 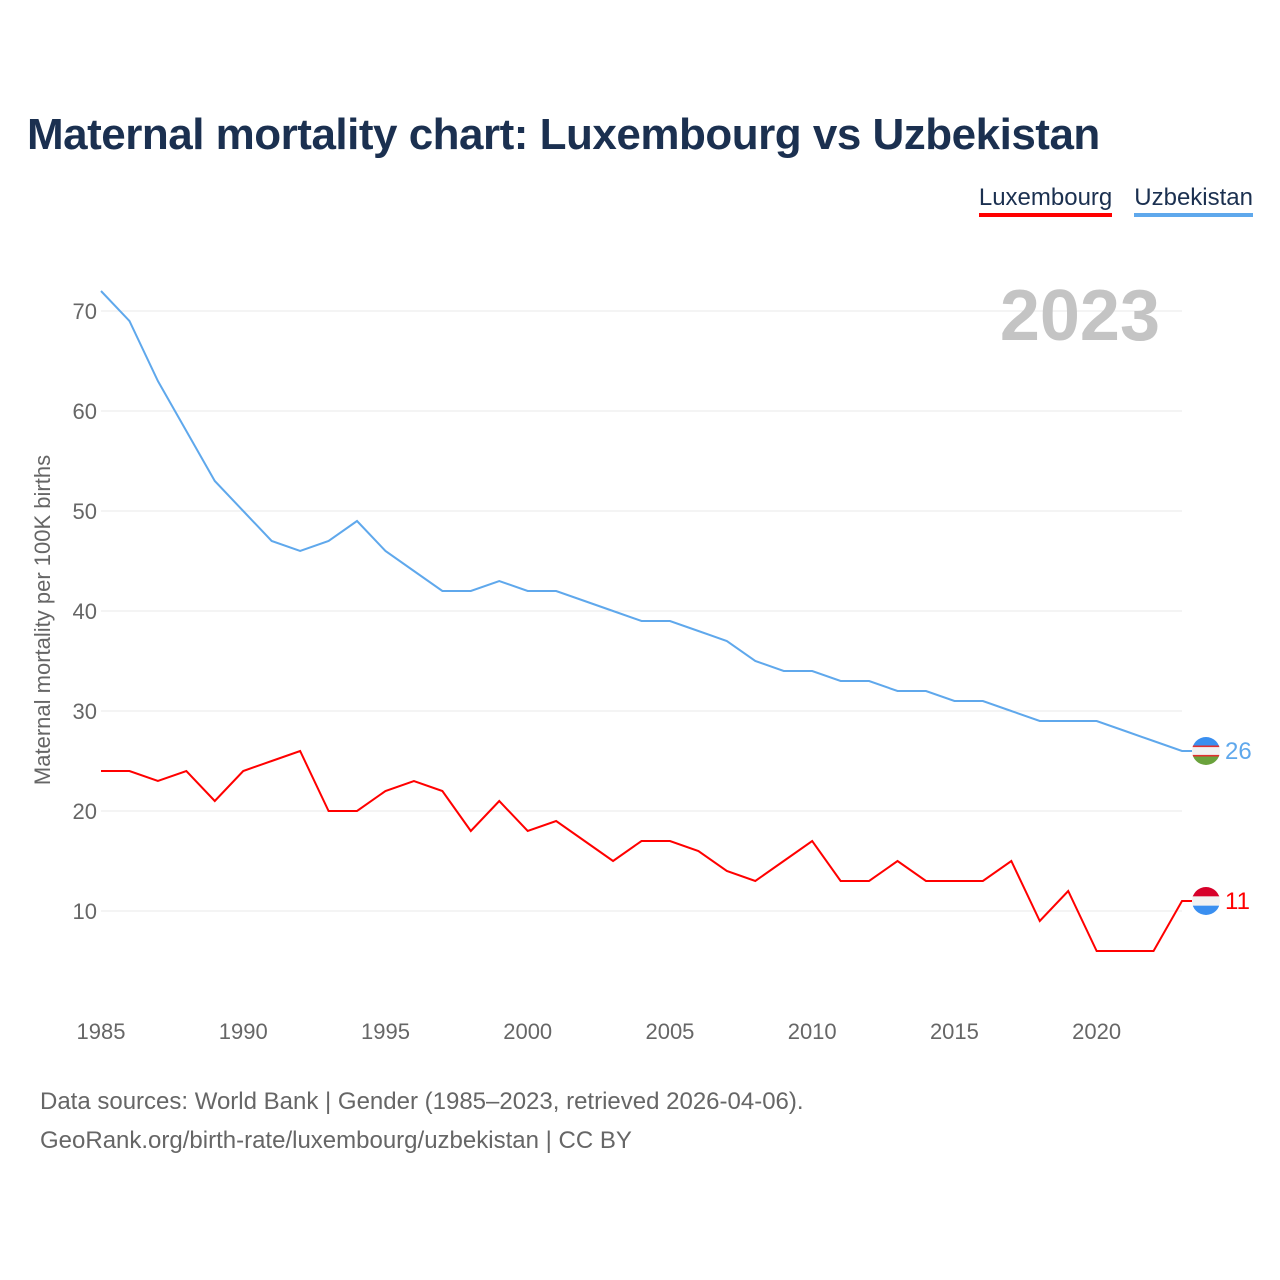 What do you see at coordinates (812, 1031) in the screenshot?
I see `x-tick-label: 2010` at bounding box center [812, 1031].